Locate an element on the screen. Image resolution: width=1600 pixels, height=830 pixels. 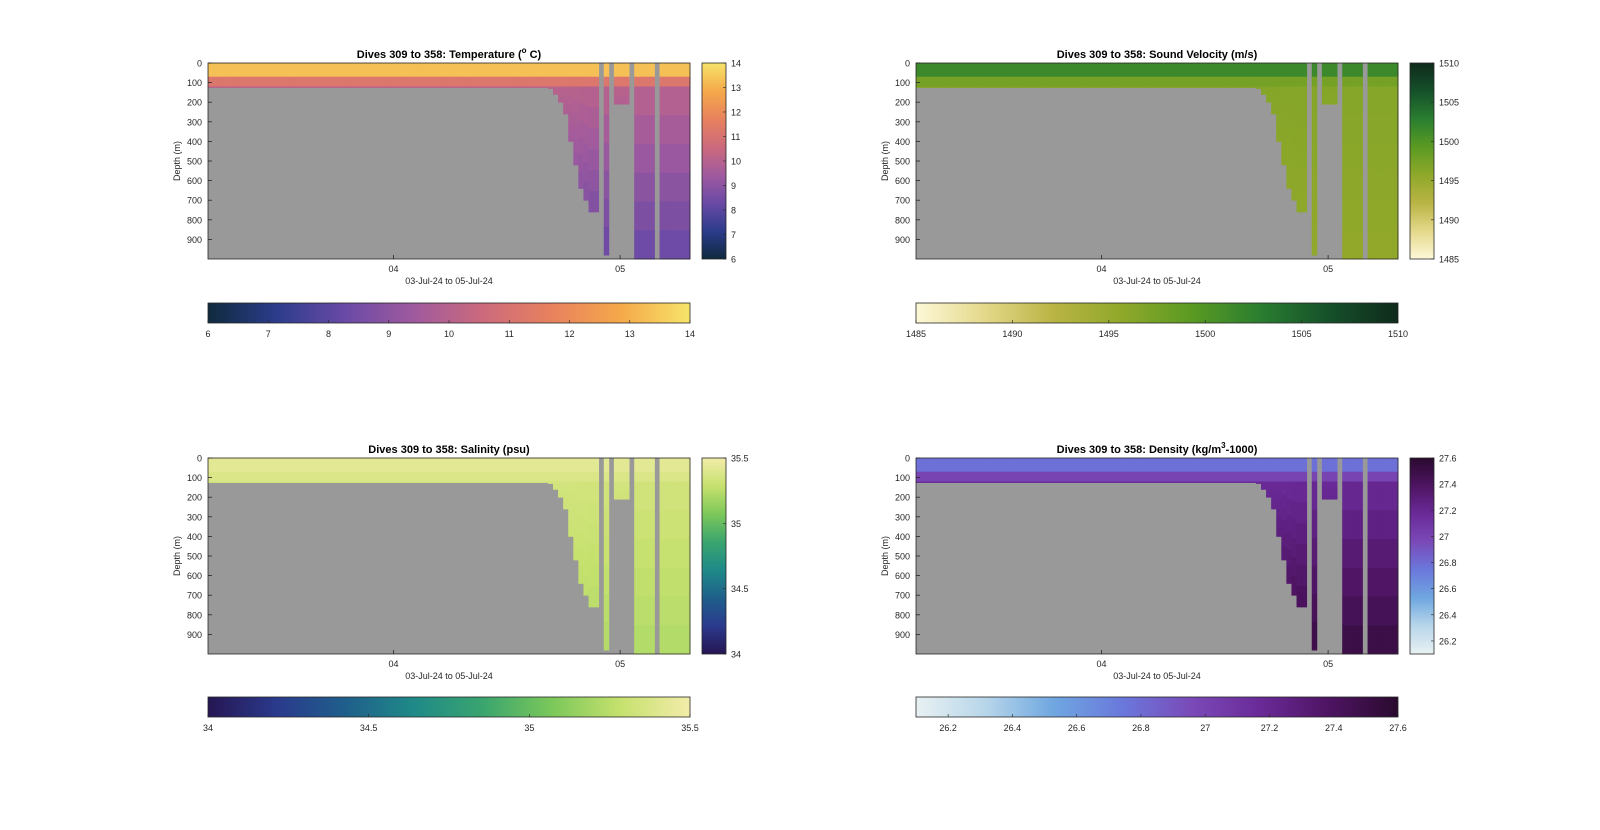
y-tick-label: 600 is located at coordinates (902, 576).